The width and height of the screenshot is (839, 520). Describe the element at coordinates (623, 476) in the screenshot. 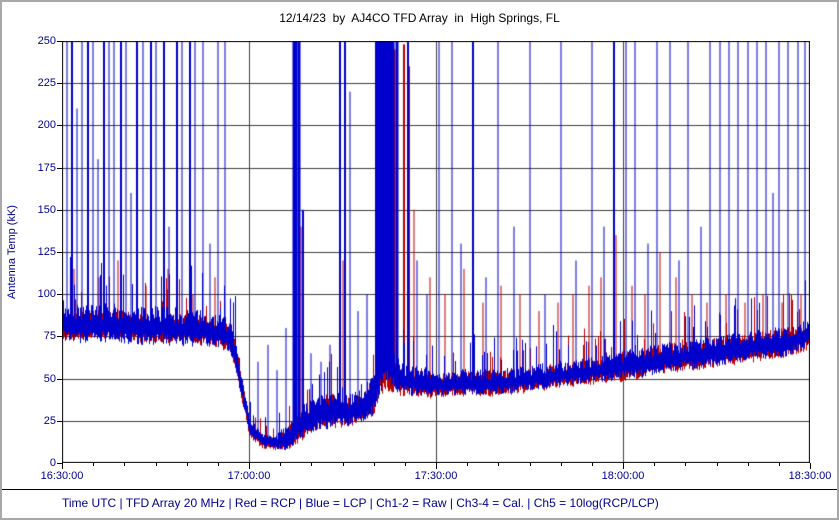

I see `x-tick-label: 18:00:00` at that location.